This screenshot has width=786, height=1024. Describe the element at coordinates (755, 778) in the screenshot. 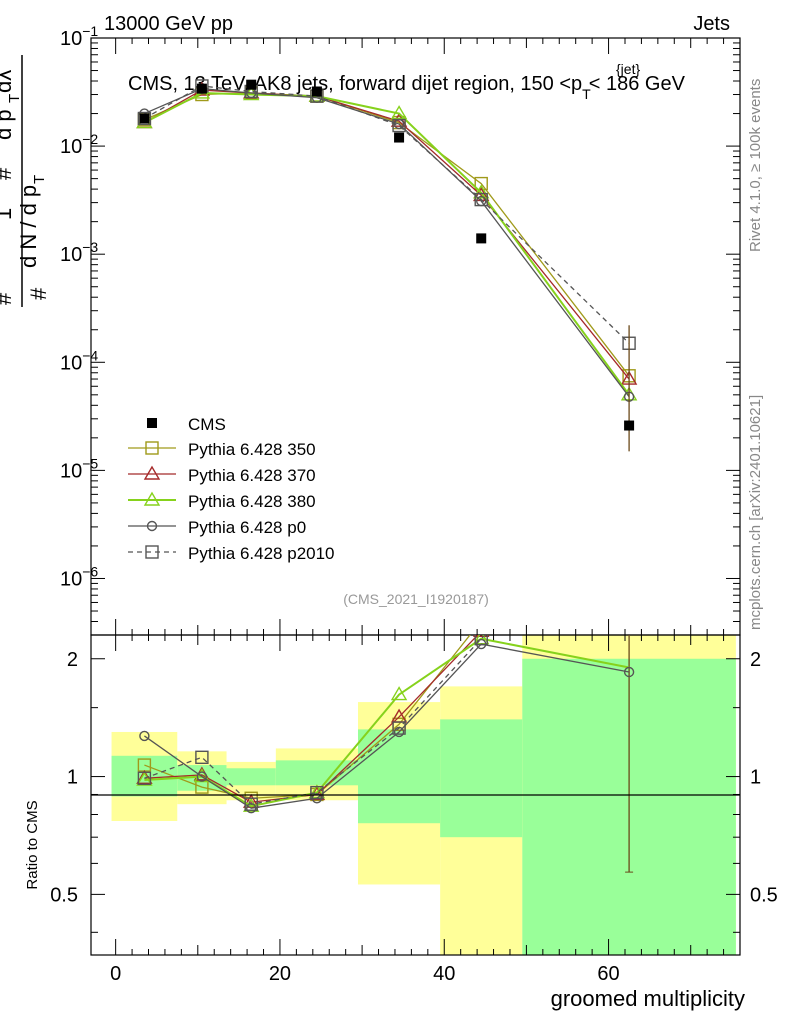

I see `ratio-y-tick-label-right: 1` at that location.